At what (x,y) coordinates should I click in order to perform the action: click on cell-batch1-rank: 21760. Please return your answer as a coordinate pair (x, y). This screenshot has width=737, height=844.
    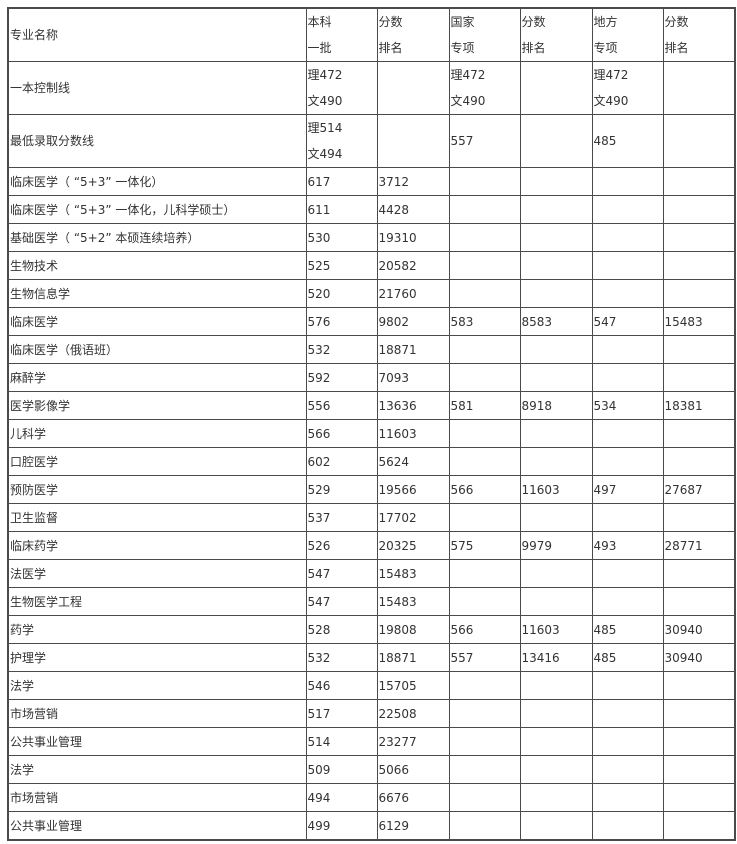
    Looking at the image, I should click on (413, 293).